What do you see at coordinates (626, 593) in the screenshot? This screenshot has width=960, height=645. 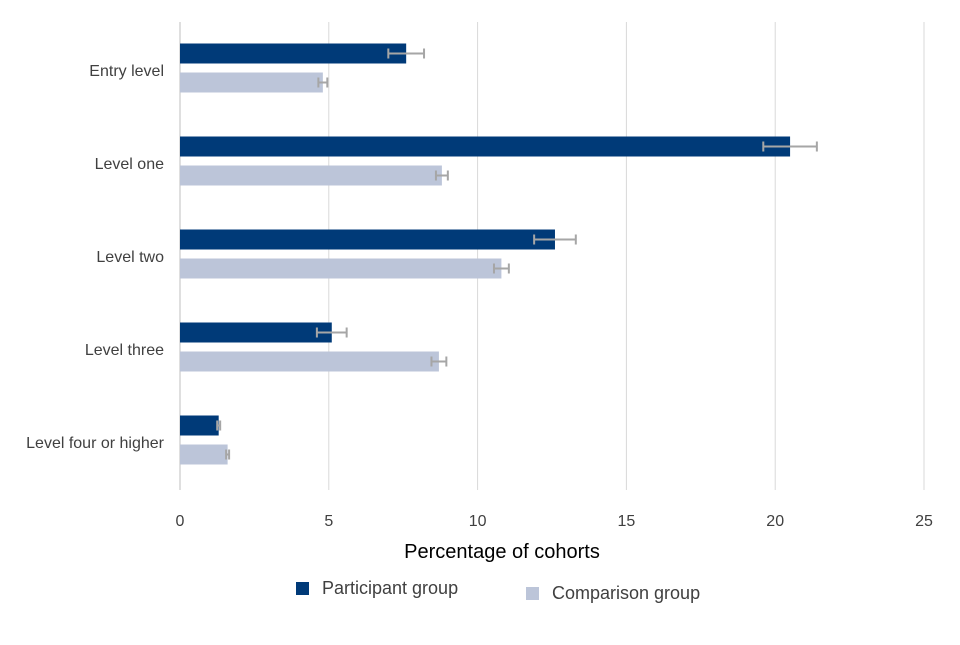 I see `legend-label: Comparison group` at bounding box center [626, 593].